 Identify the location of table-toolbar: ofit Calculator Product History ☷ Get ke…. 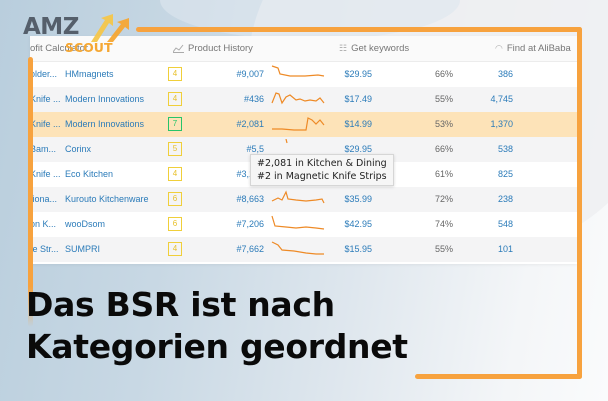
(303, 49).